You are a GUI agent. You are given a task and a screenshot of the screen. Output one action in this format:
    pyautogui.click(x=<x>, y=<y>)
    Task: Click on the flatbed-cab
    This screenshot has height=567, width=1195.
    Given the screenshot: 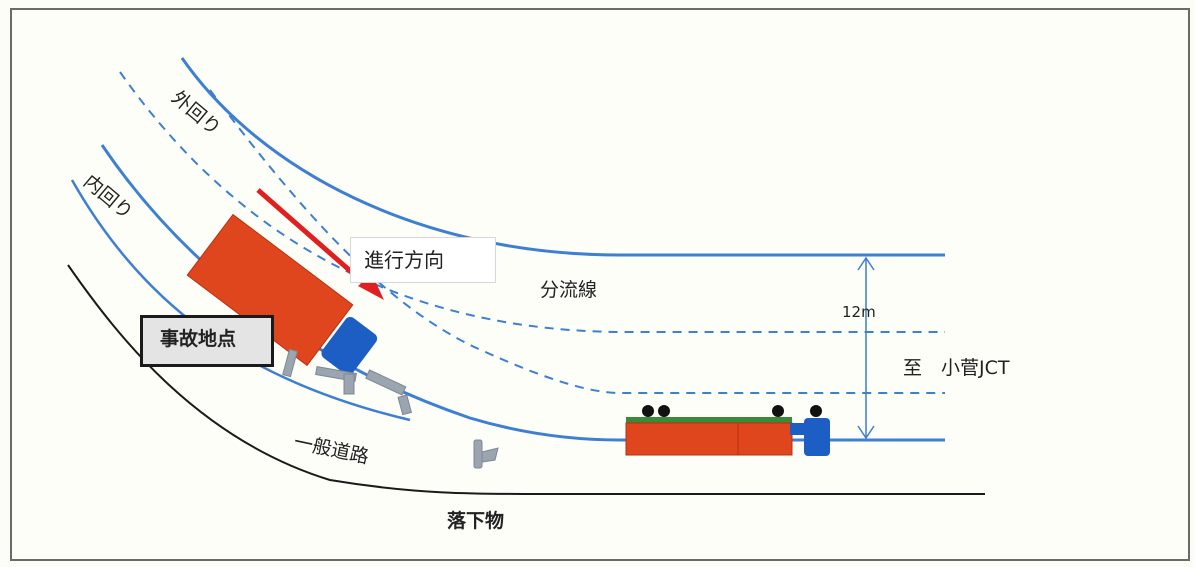 What is the action you would take?
    pyautogui.click(x=817, y=437)
    